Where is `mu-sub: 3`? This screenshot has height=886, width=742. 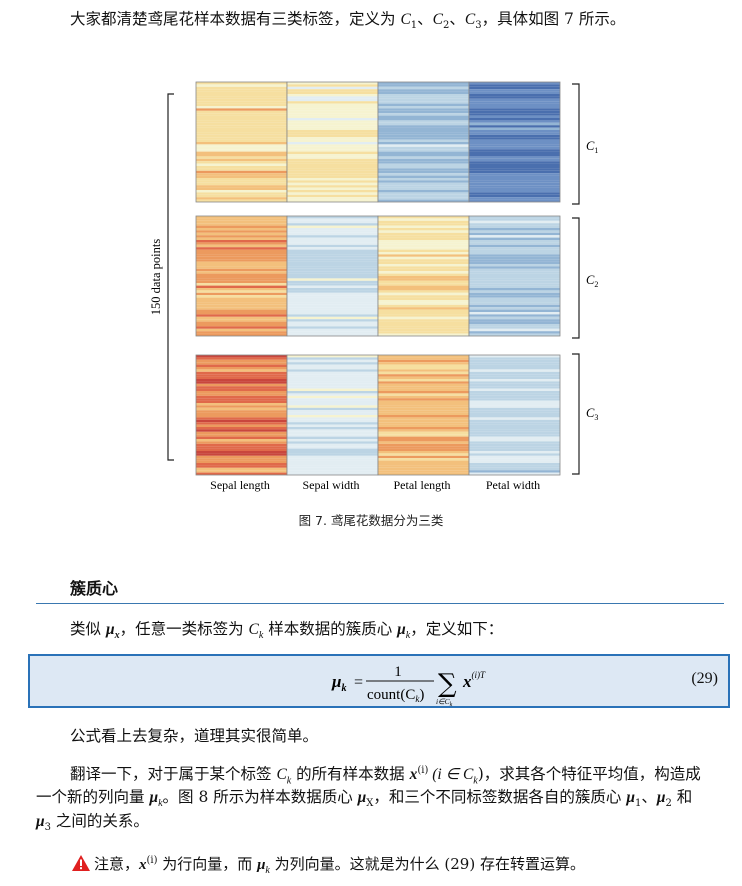 mu-sub: 3 is located at coordinates (47, 828).